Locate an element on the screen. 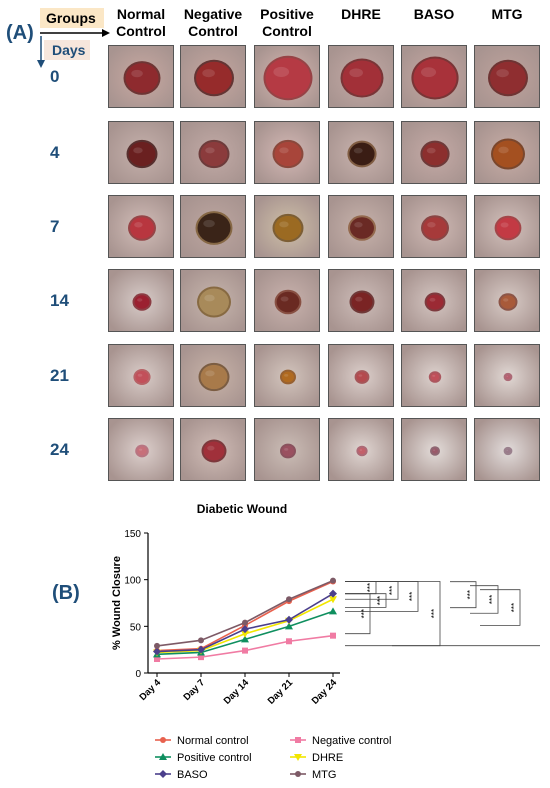 The height and width of the screenshot is (788, 550). legend-label: DHRE is located at coordinates (327, 758).